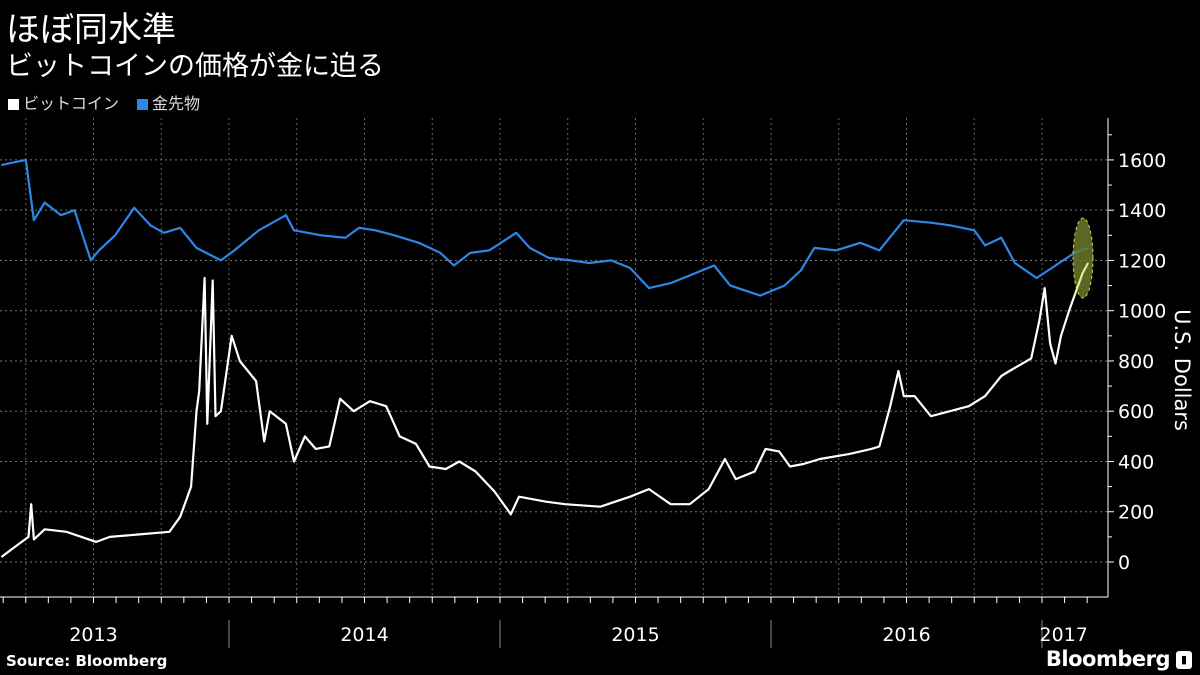 Image resolution: width=1200 pixels, height=675 pixels. What do you see at coordinates (1136, 513) in the screenshot?
I see `y-tick-label: 200` at bounding box center [1136, 513].